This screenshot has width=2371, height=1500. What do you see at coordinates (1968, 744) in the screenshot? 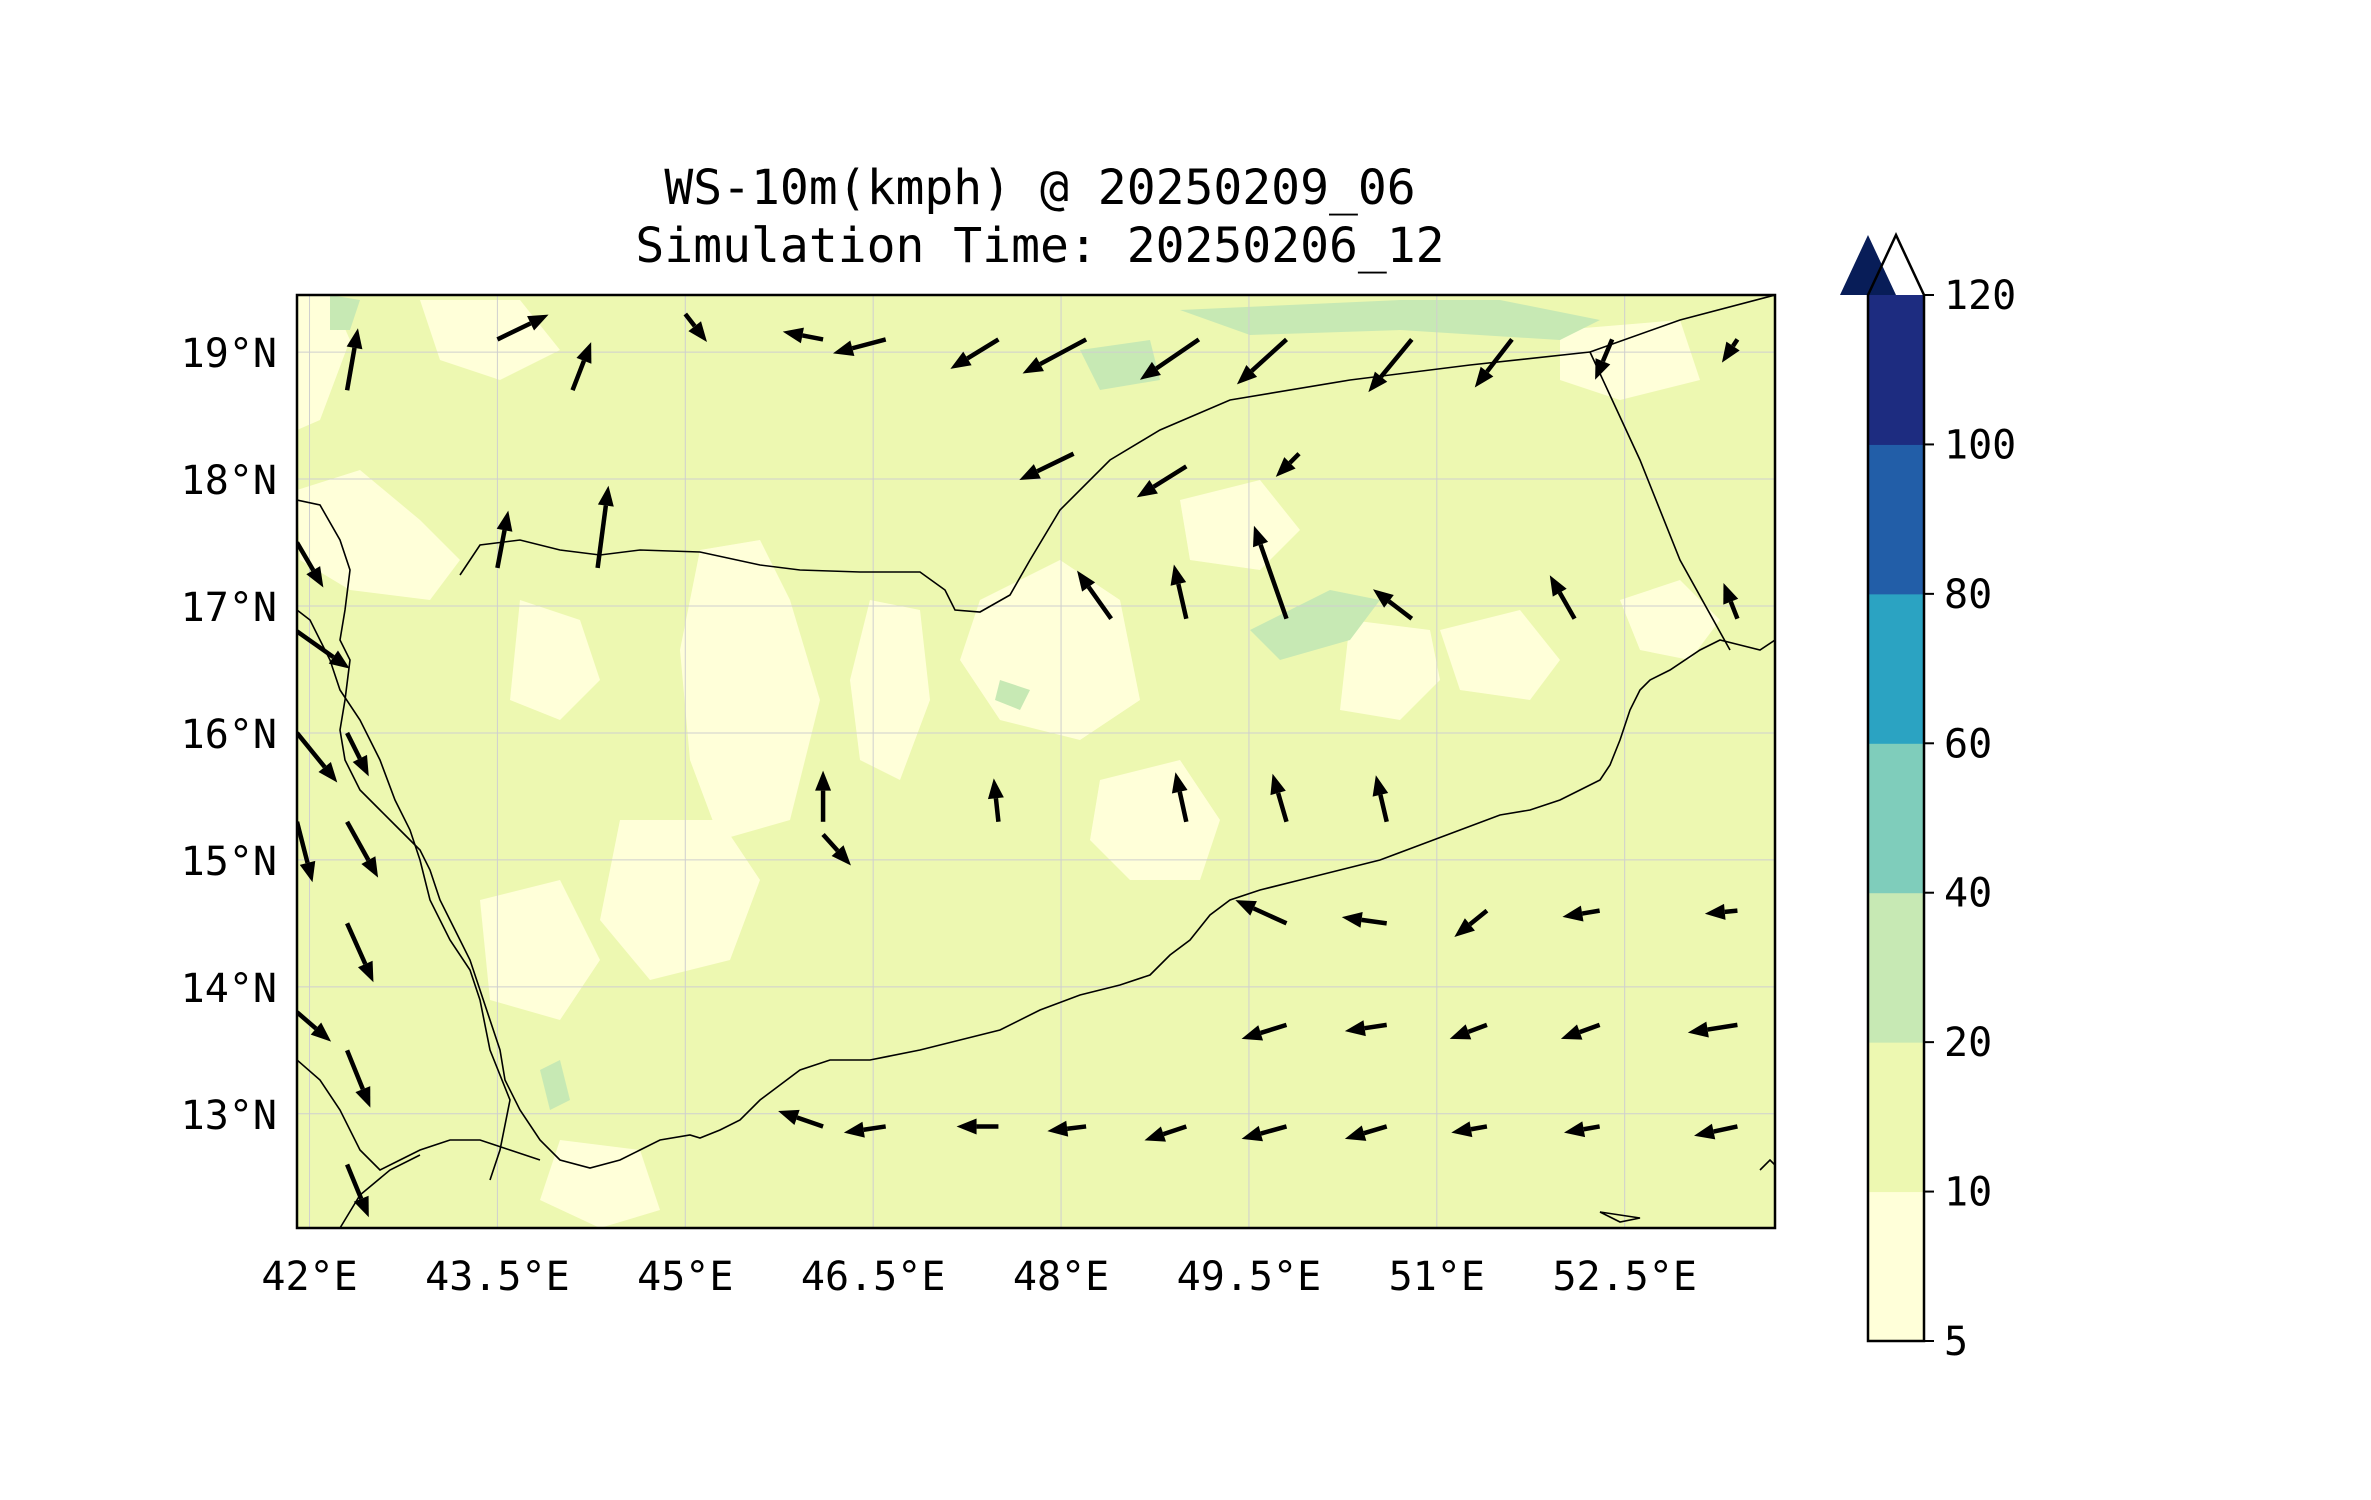
I see `colorbar-tick-label: 60` at bounding box center [1968, 744].